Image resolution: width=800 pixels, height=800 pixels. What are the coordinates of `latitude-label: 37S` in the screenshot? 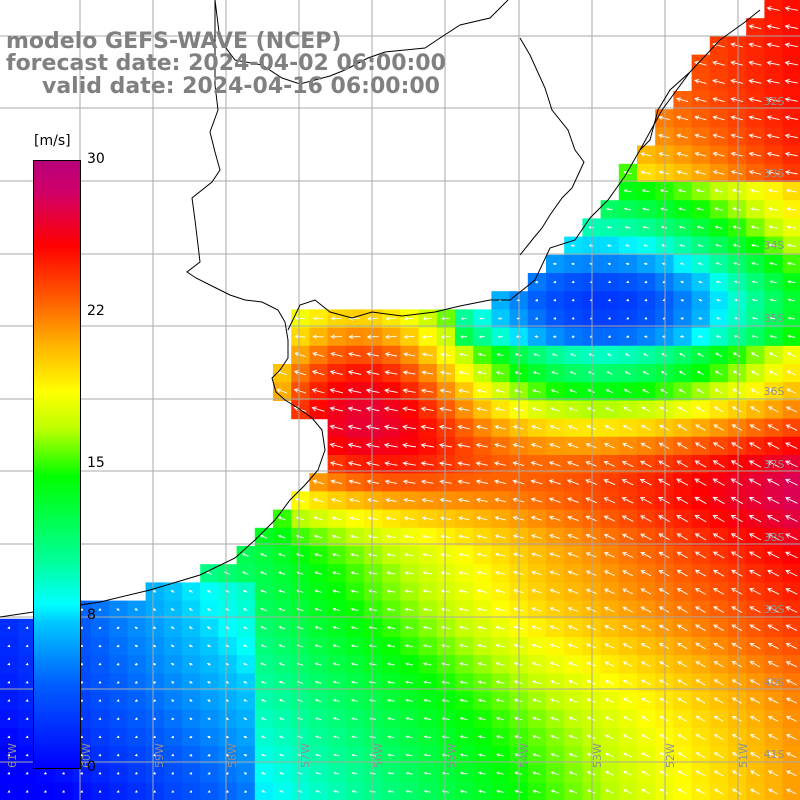 It's located at (774, 464).